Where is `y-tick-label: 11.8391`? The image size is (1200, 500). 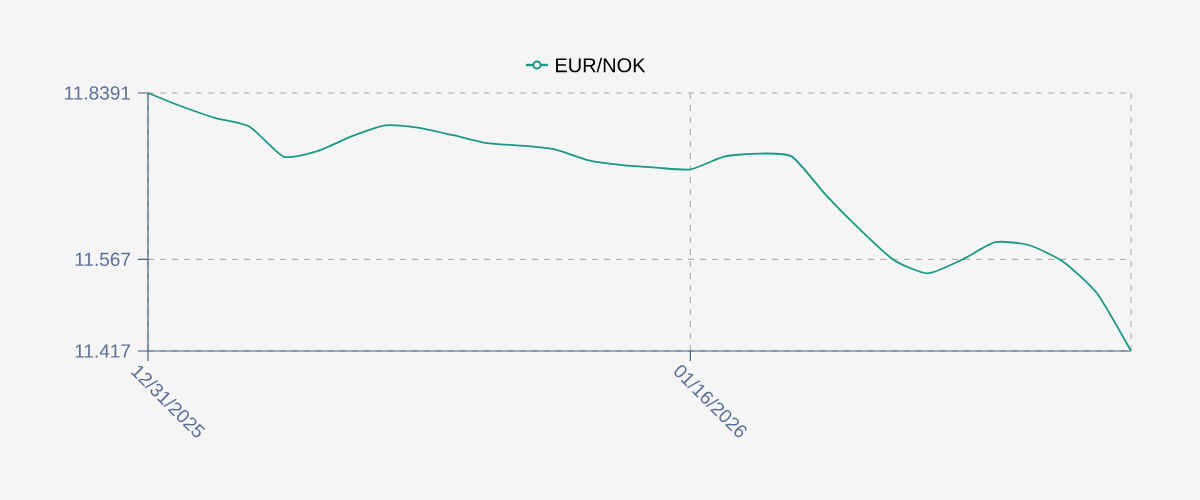
y-tick-label: 11.8391 is located at coordinates (97, 93).